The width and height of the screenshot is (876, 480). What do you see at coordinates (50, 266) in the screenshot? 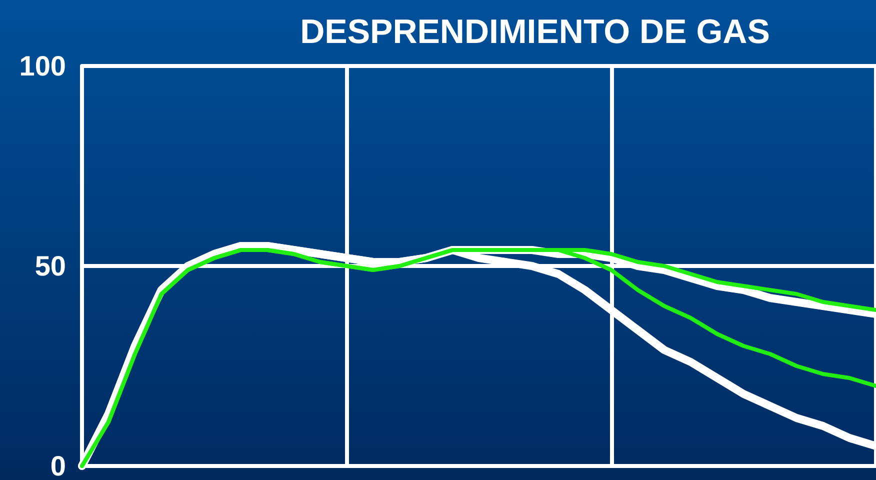
I see `y-tick-label: 50` at bounding box center [50, 266].